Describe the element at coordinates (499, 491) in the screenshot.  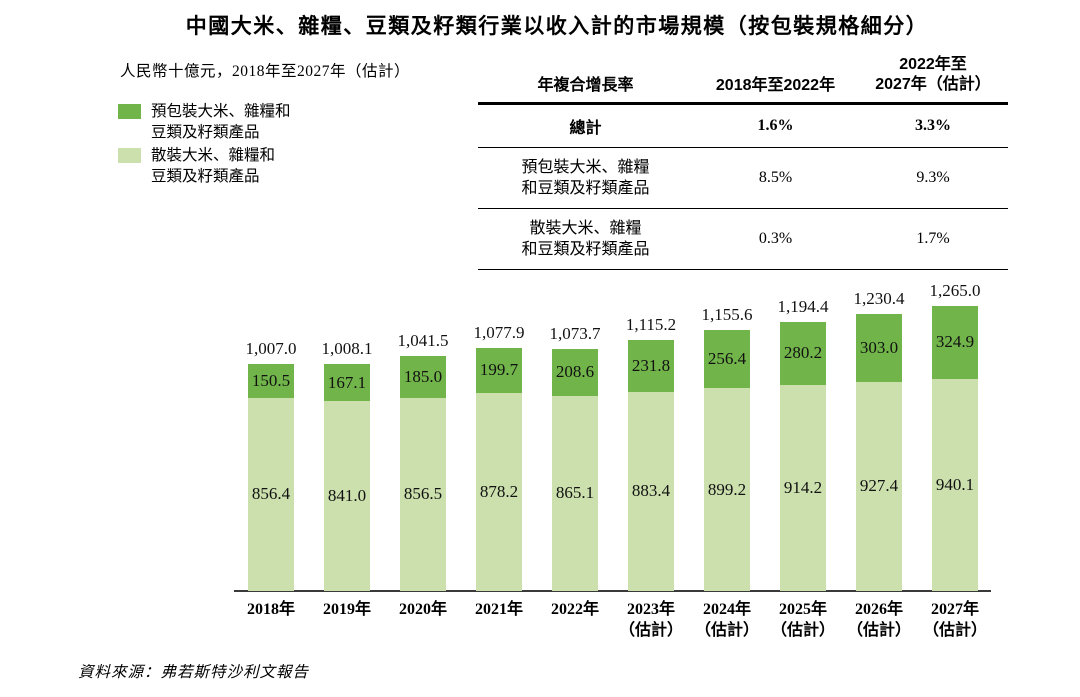
I see `bar-segment-bulk: 878.2` at that location.